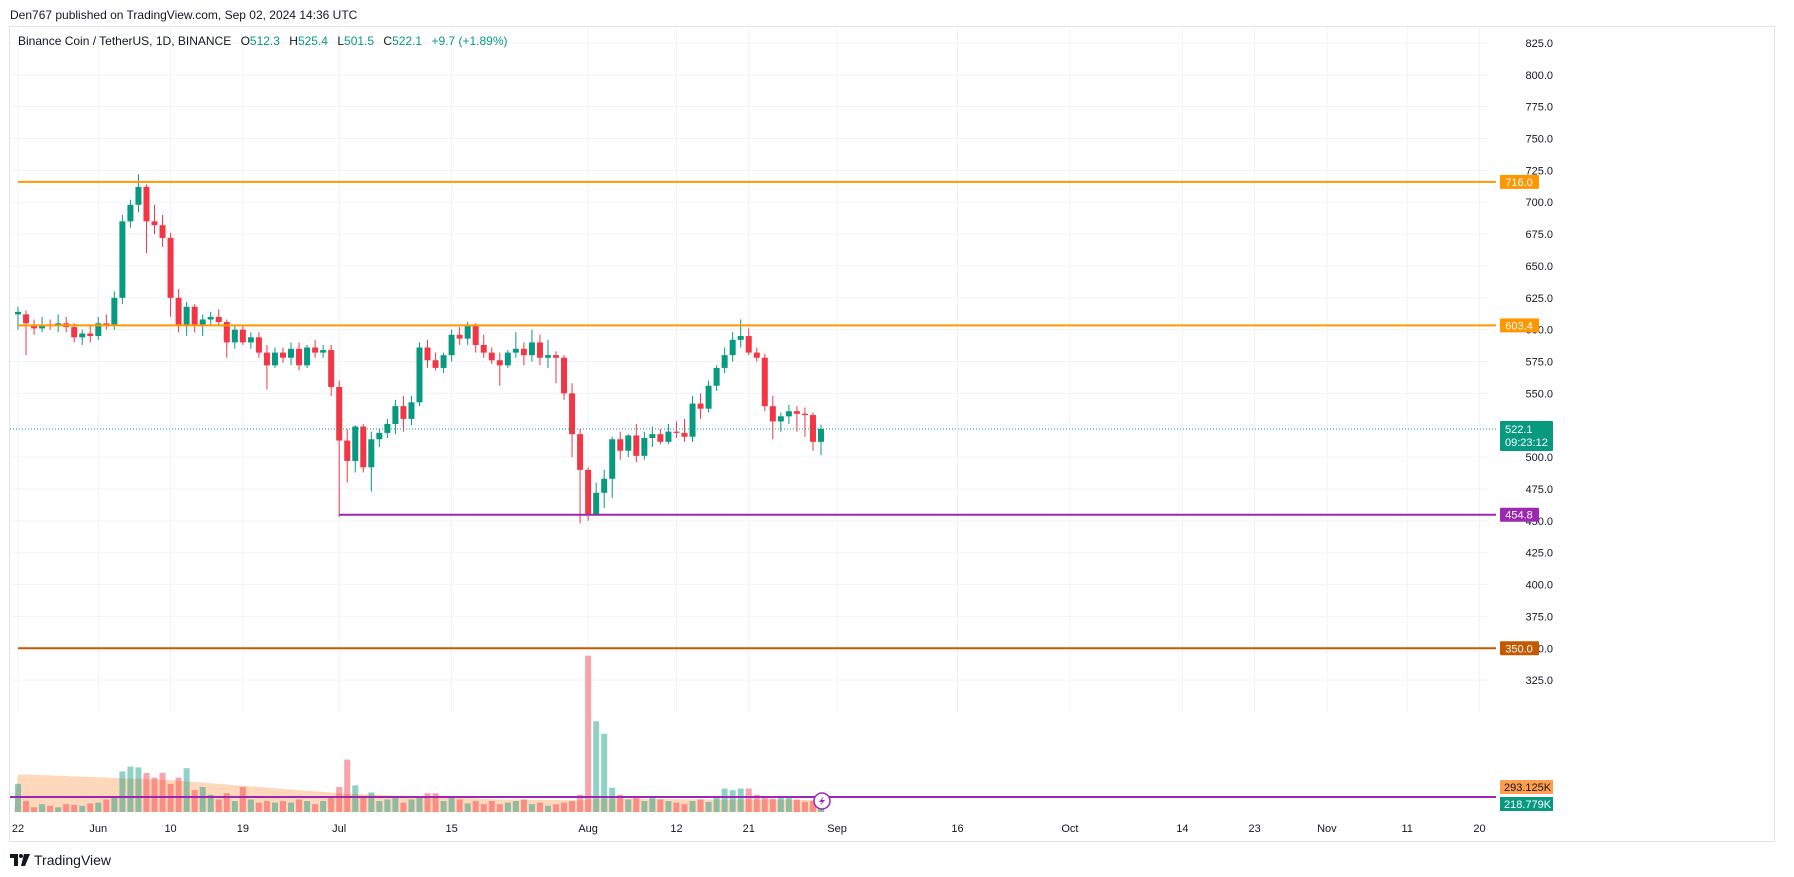  What do you see at coordinates (419, 733) in the screenshot?
I see `volume-bars` at bounding box center [419, 733].